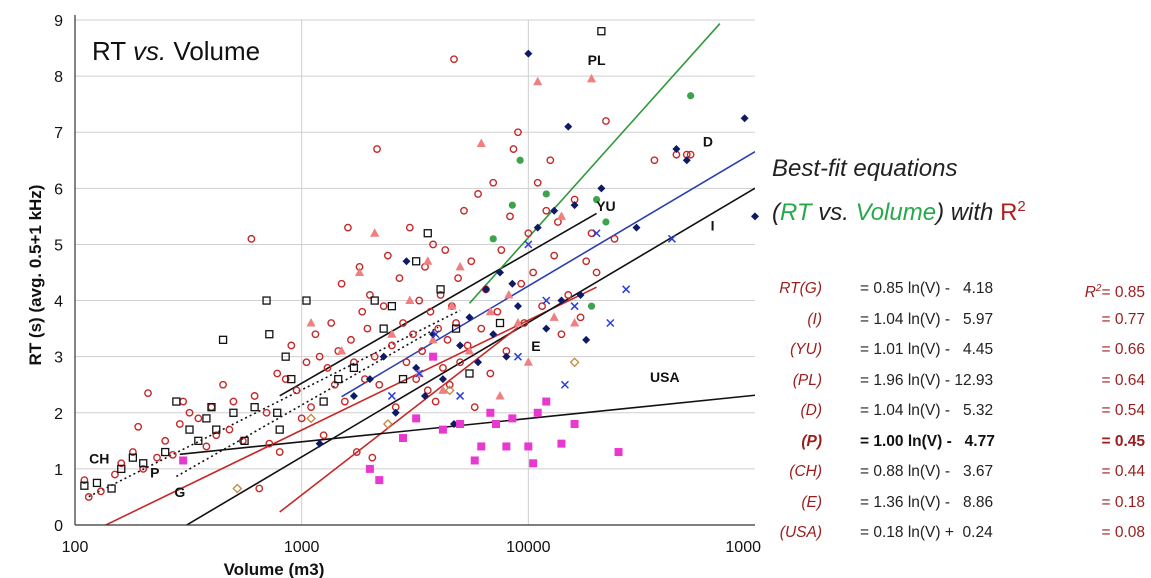 Image resolution: width=1151 pixels, height=578 pixels. Describe the element at coordinates (1123, 410) in the screenshot. I see `r2-value: = 0.54` at that location.